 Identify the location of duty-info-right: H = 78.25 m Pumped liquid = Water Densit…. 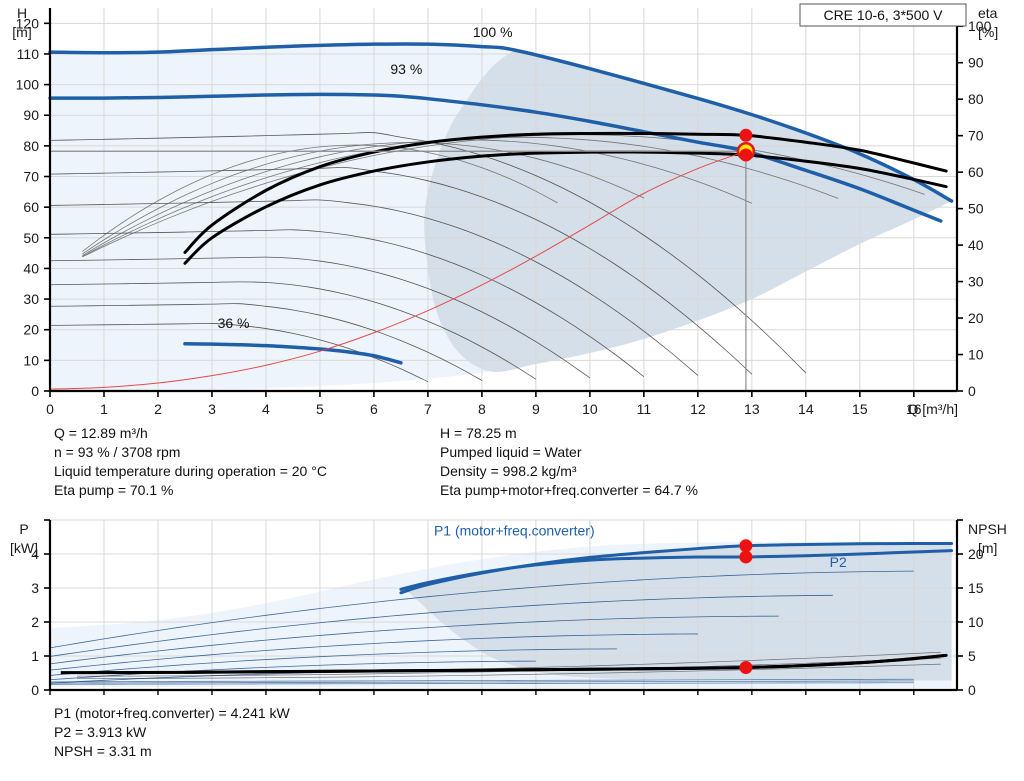
(569, 462).